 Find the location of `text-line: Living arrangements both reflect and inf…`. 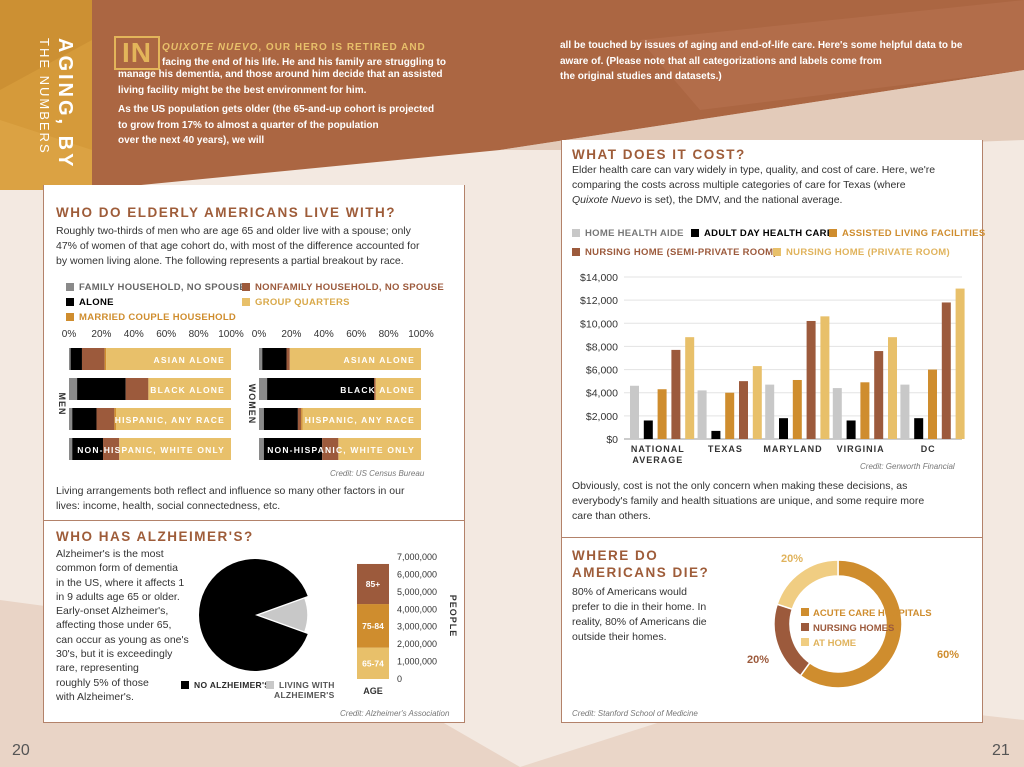

text-line: Living arrangements both reflect and inf… is located at coordinates (230, 491).